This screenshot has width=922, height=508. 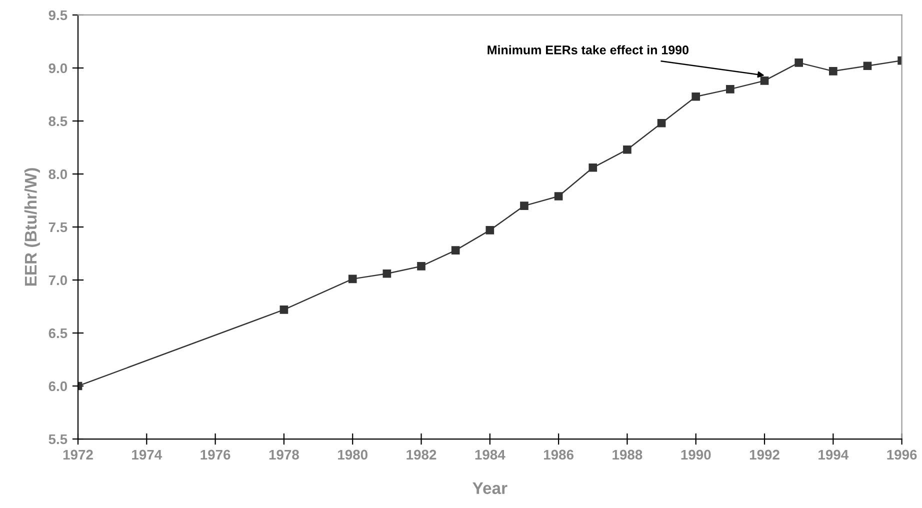 I want to click on y-tick-label: 7.5, so click(x=58, y=227).